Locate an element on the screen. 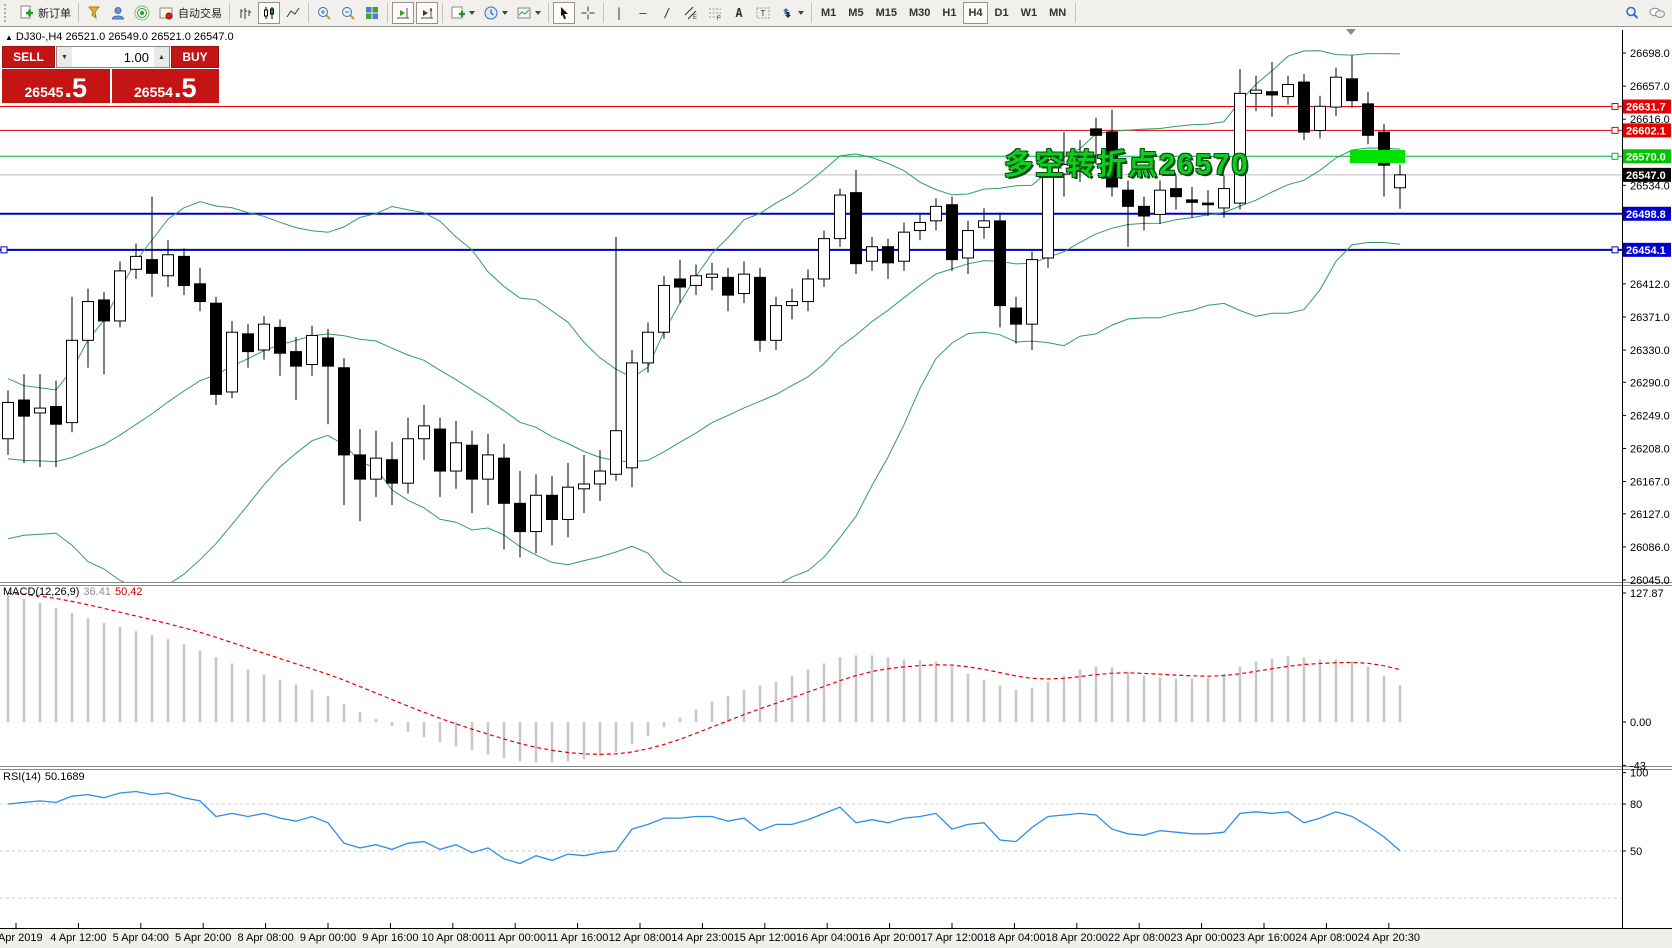  profile-button is located at coordinates (118, 13).